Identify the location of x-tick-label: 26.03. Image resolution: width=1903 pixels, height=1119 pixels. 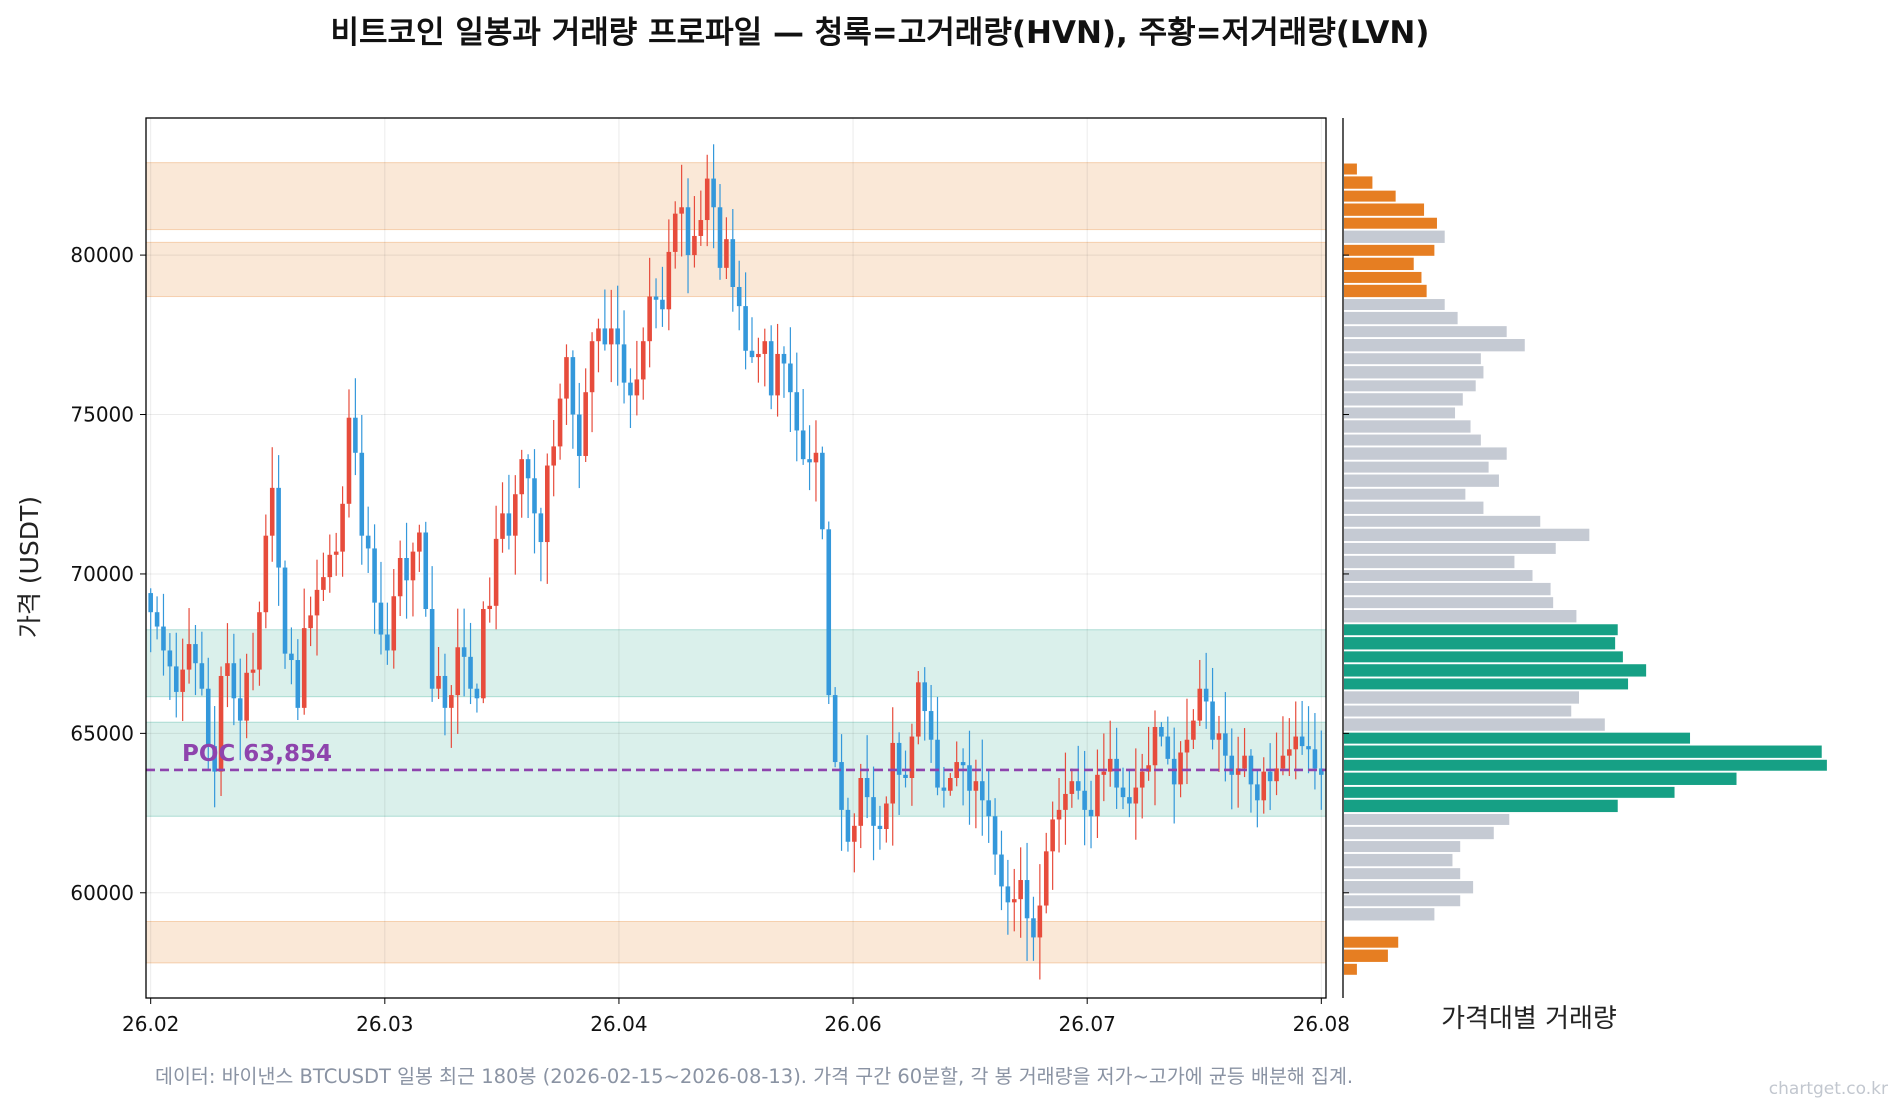
(384, 1024).